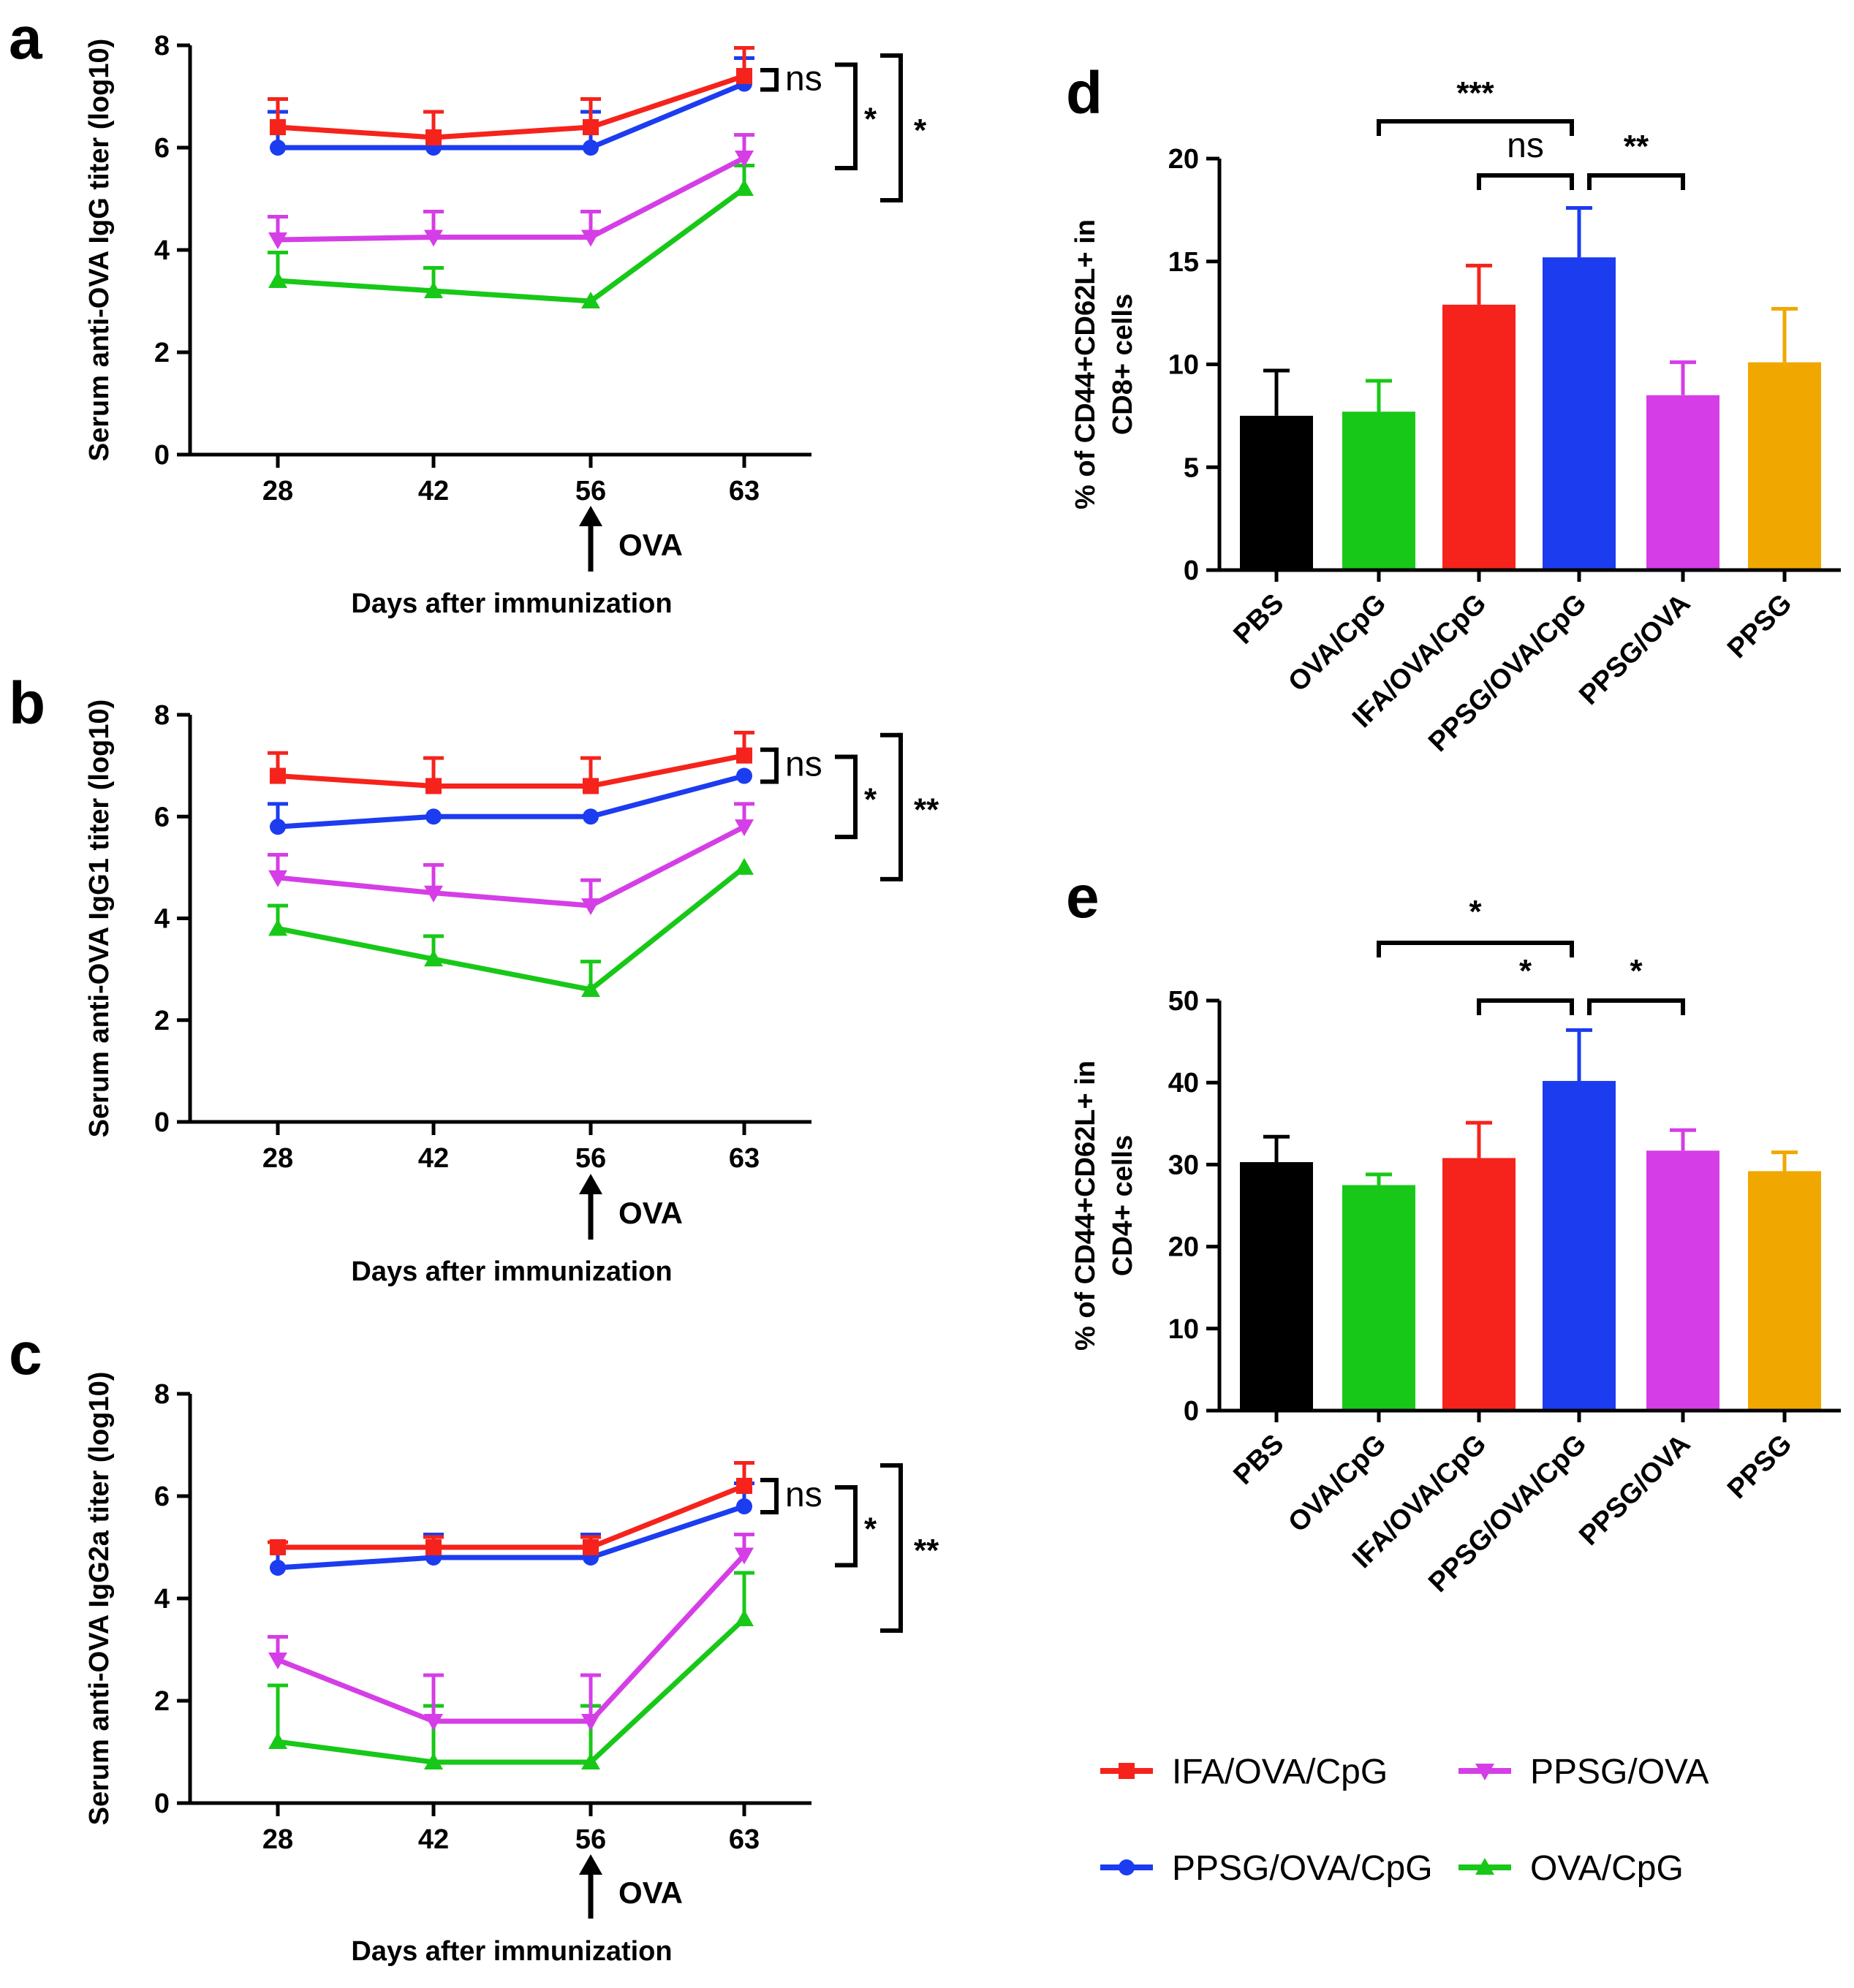 The image size is (1854, 1988). Describe the element at coordinates (1479, 437) in the screenshot. I see `bar-ifa-ova-cpg` at that location.